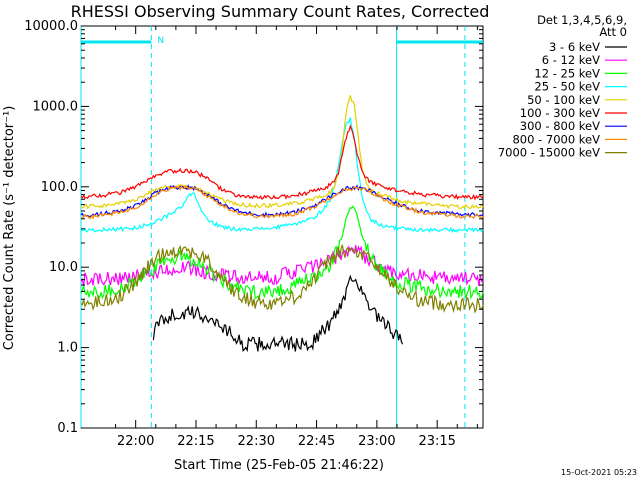 The height and width of the screenshot is (480, 640). I want to click on legend-entry: 50 - 100 keV, so click(563, 100).